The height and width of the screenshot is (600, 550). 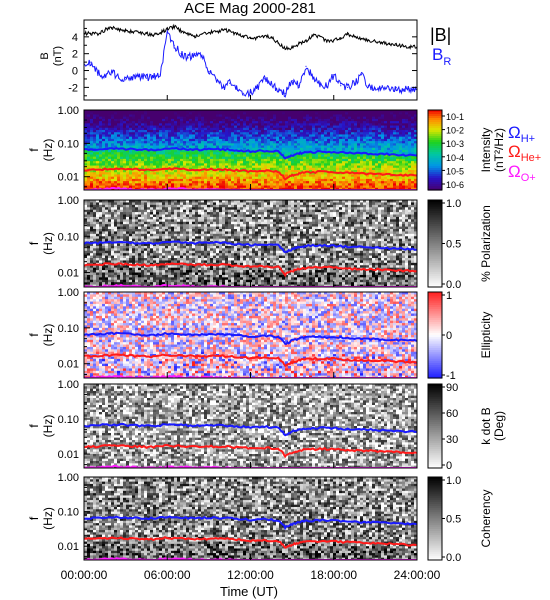 What do you see at coordinates (440, 35) in the screenshot?
I see `legend-b-magnitude: |B|` at bounding box center [440, 35].